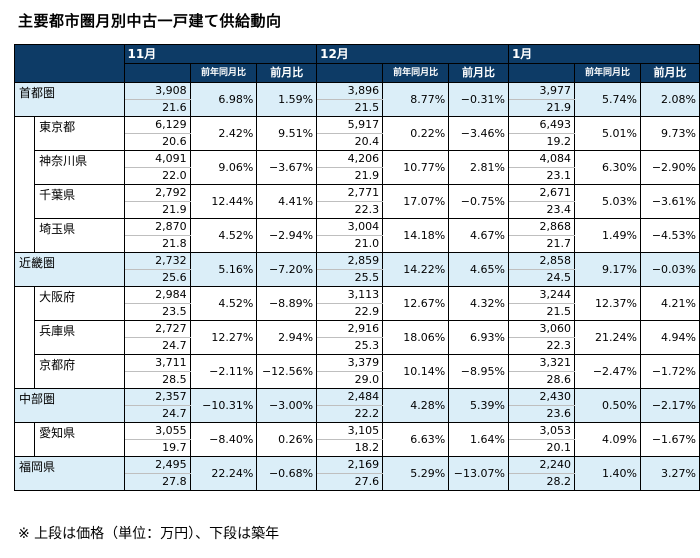 Image resolution: width=700 pixels, height=558 pixels. What do you see at coordinates (416, 337) in the screenshot?
I see `yoy-value: 18.06%` at bounding box center [416, 337].